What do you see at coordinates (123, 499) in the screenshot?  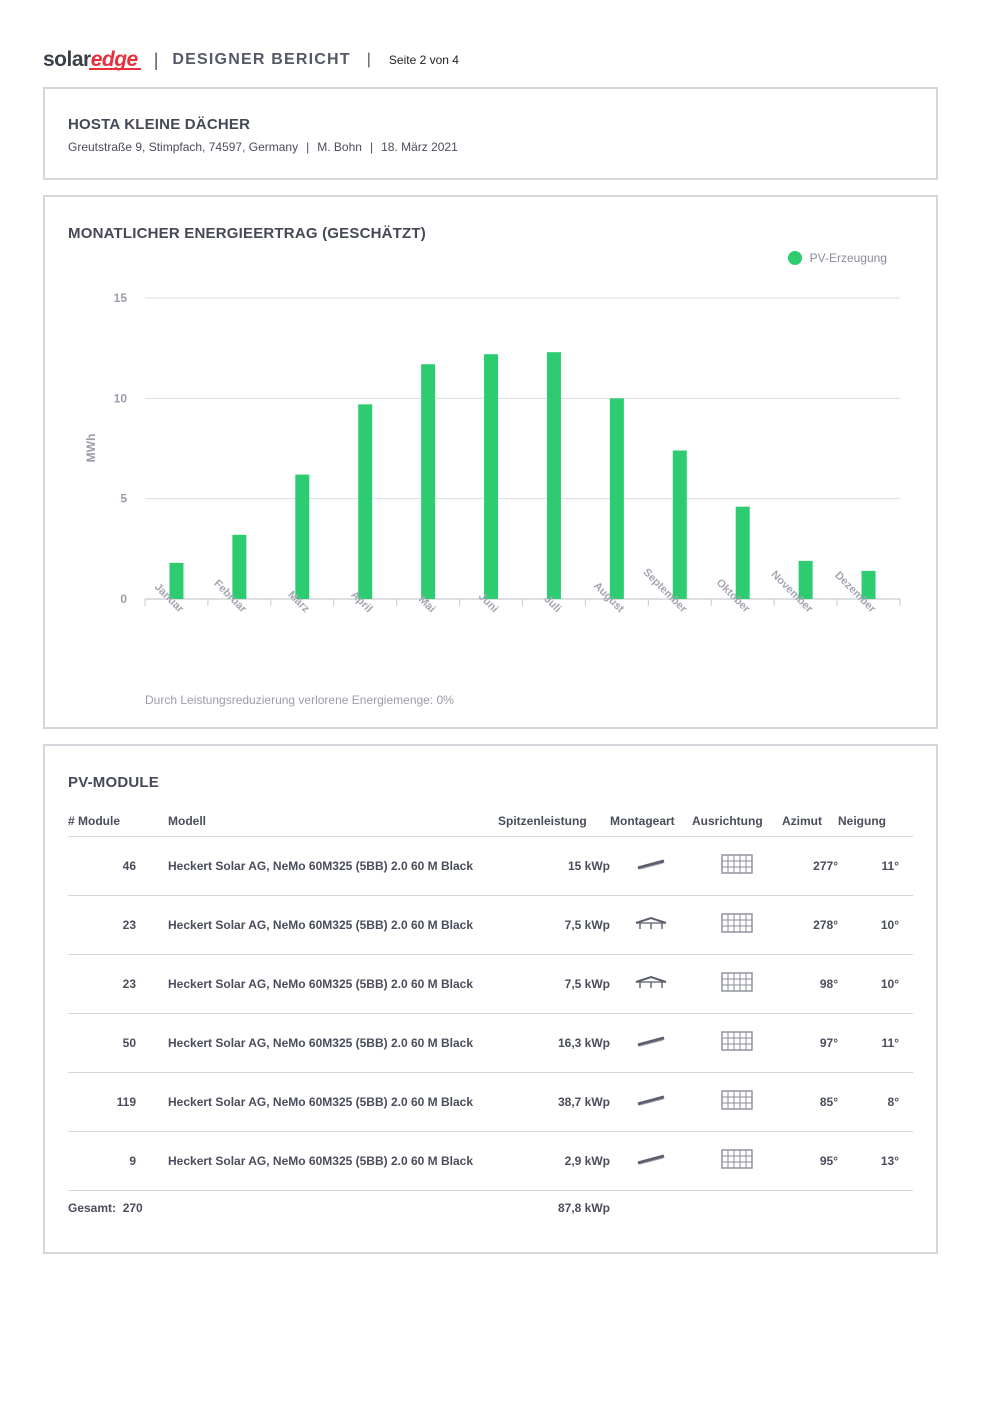 I see `y-tick-label: 5` at bounding box center [123, 499].